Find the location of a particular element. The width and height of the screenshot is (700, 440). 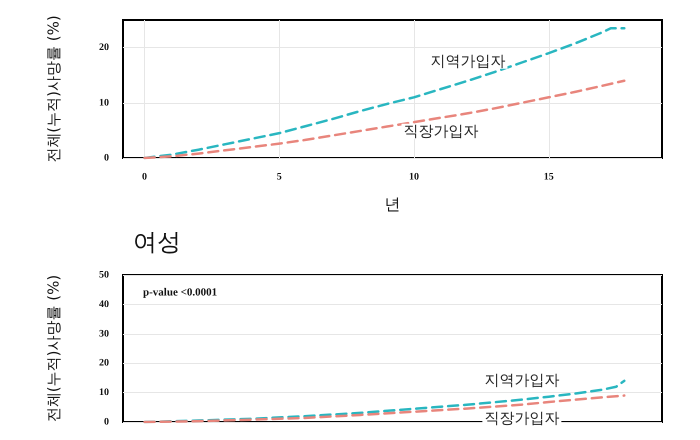

x-axis-title: 년 is located at coordinates (392, 204).